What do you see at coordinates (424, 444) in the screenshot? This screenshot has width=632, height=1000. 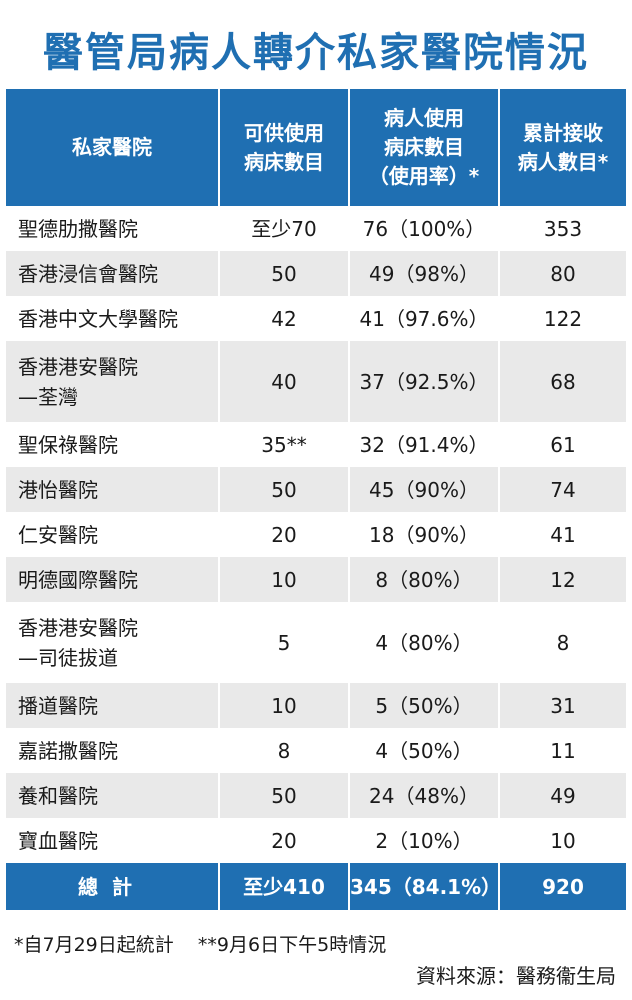 I see `used-beds: 32（91.4%）` at bounding box center [424, 444].